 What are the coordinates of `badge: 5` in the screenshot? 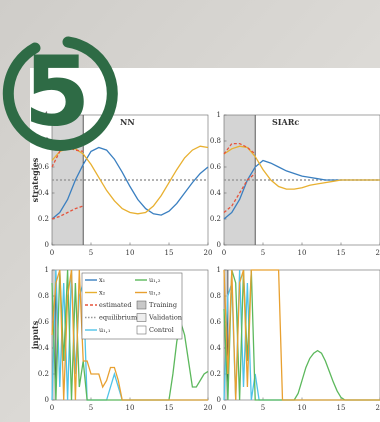 It's located at (60, 93).